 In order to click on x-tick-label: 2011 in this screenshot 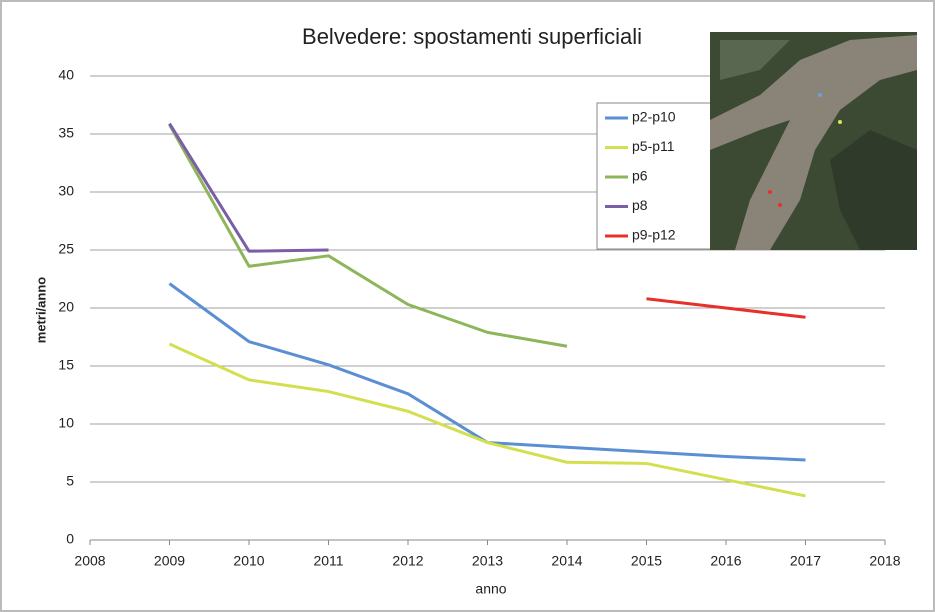, I will do `click(328, 561)`.